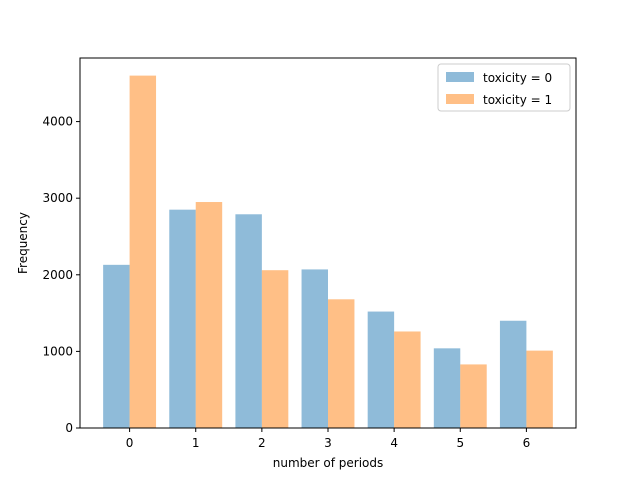 The height and width of the screenshot is (480, 640). Describe the element at coordinates (57, 275) in the screenshot. I see `y-tick-label: 2000` at that location.